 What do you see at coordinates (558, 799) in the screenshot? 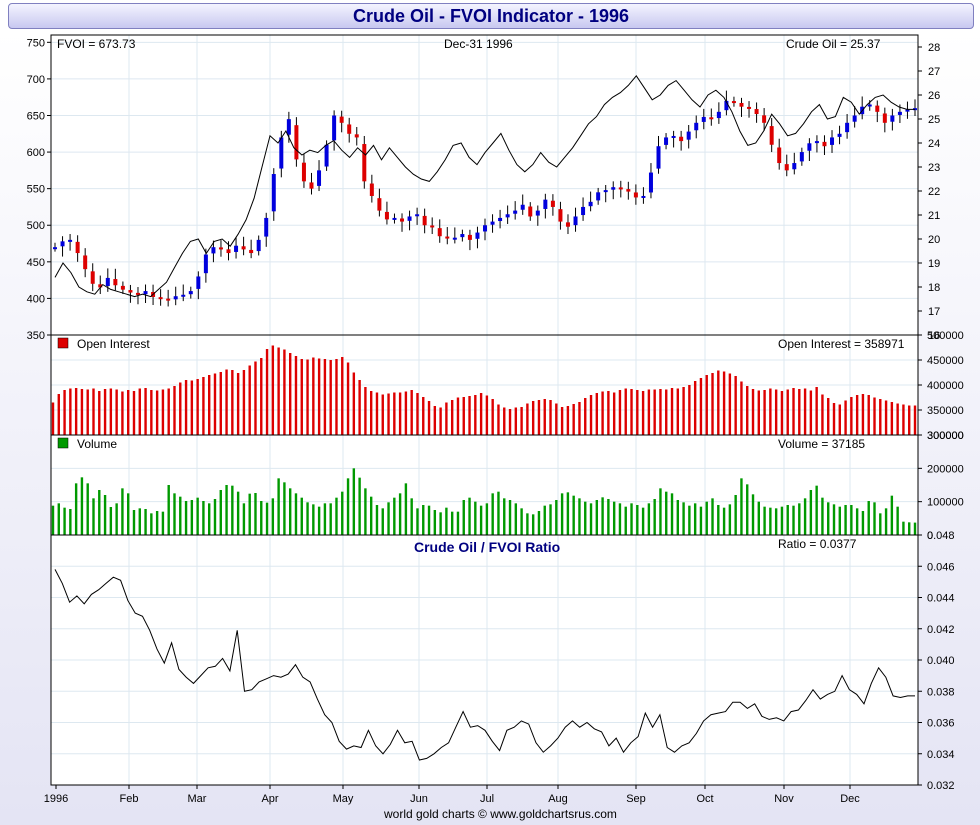
I see `x-tick-label: Aug` at bounding box center [558, 799].